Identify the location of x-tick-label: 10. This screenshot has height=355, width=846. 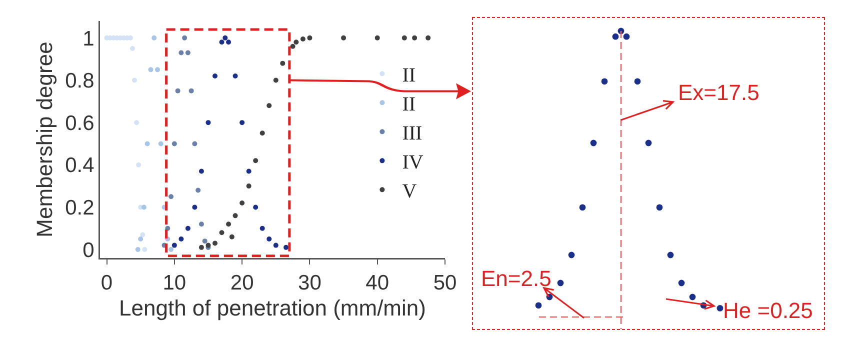
(174, 283).